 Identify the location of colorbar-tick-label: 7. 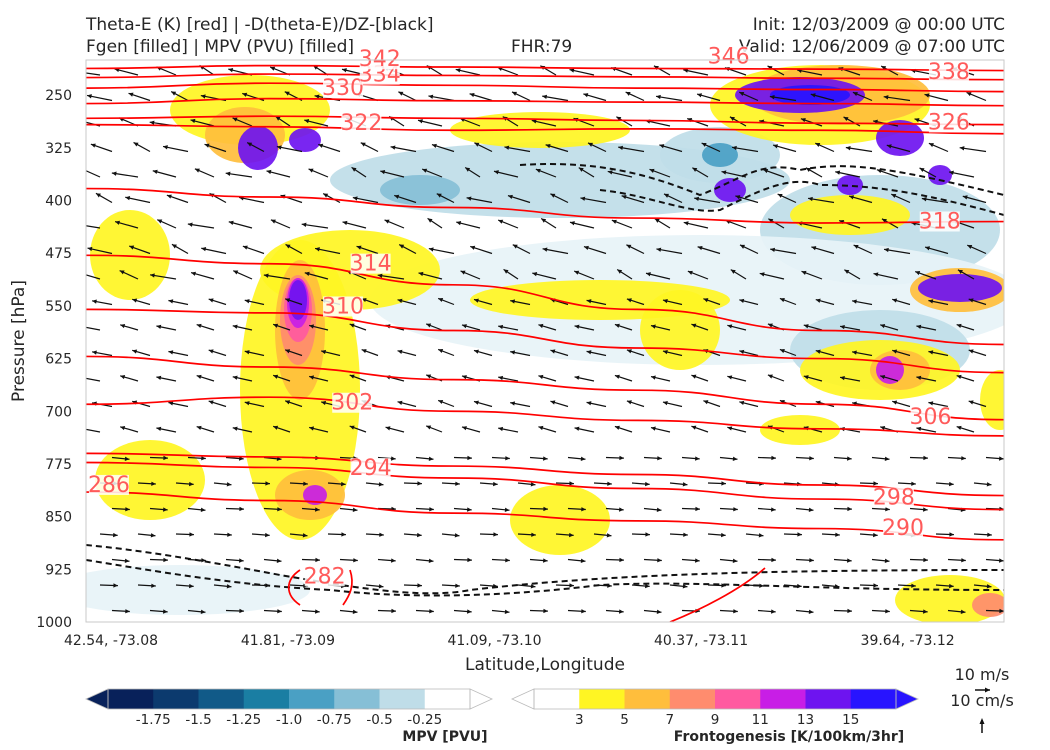
(669, 720).